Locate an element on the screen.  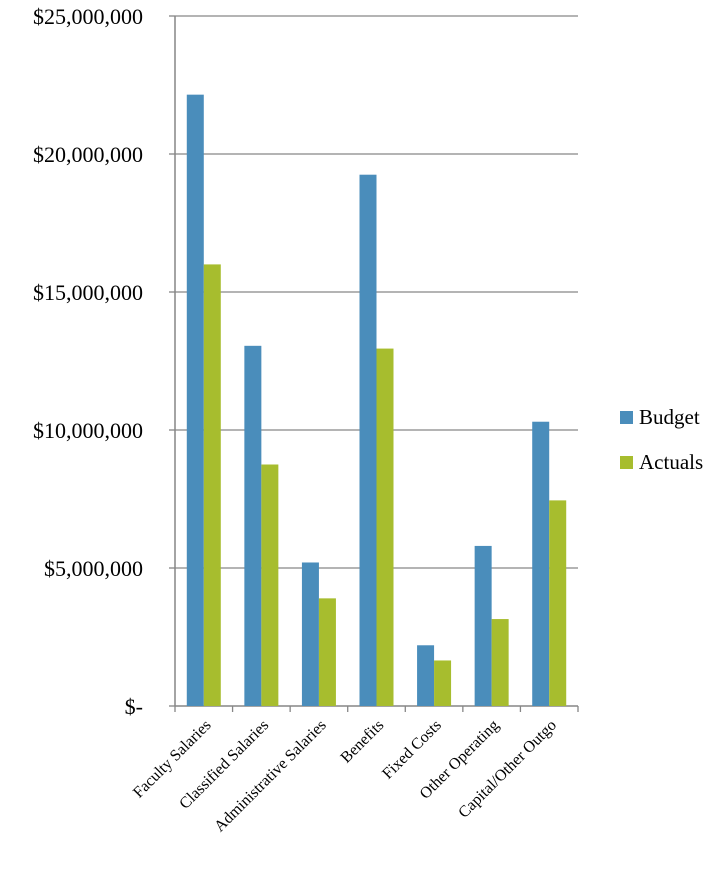
legend-swatch-actuals is located at coordinates (626, 462).